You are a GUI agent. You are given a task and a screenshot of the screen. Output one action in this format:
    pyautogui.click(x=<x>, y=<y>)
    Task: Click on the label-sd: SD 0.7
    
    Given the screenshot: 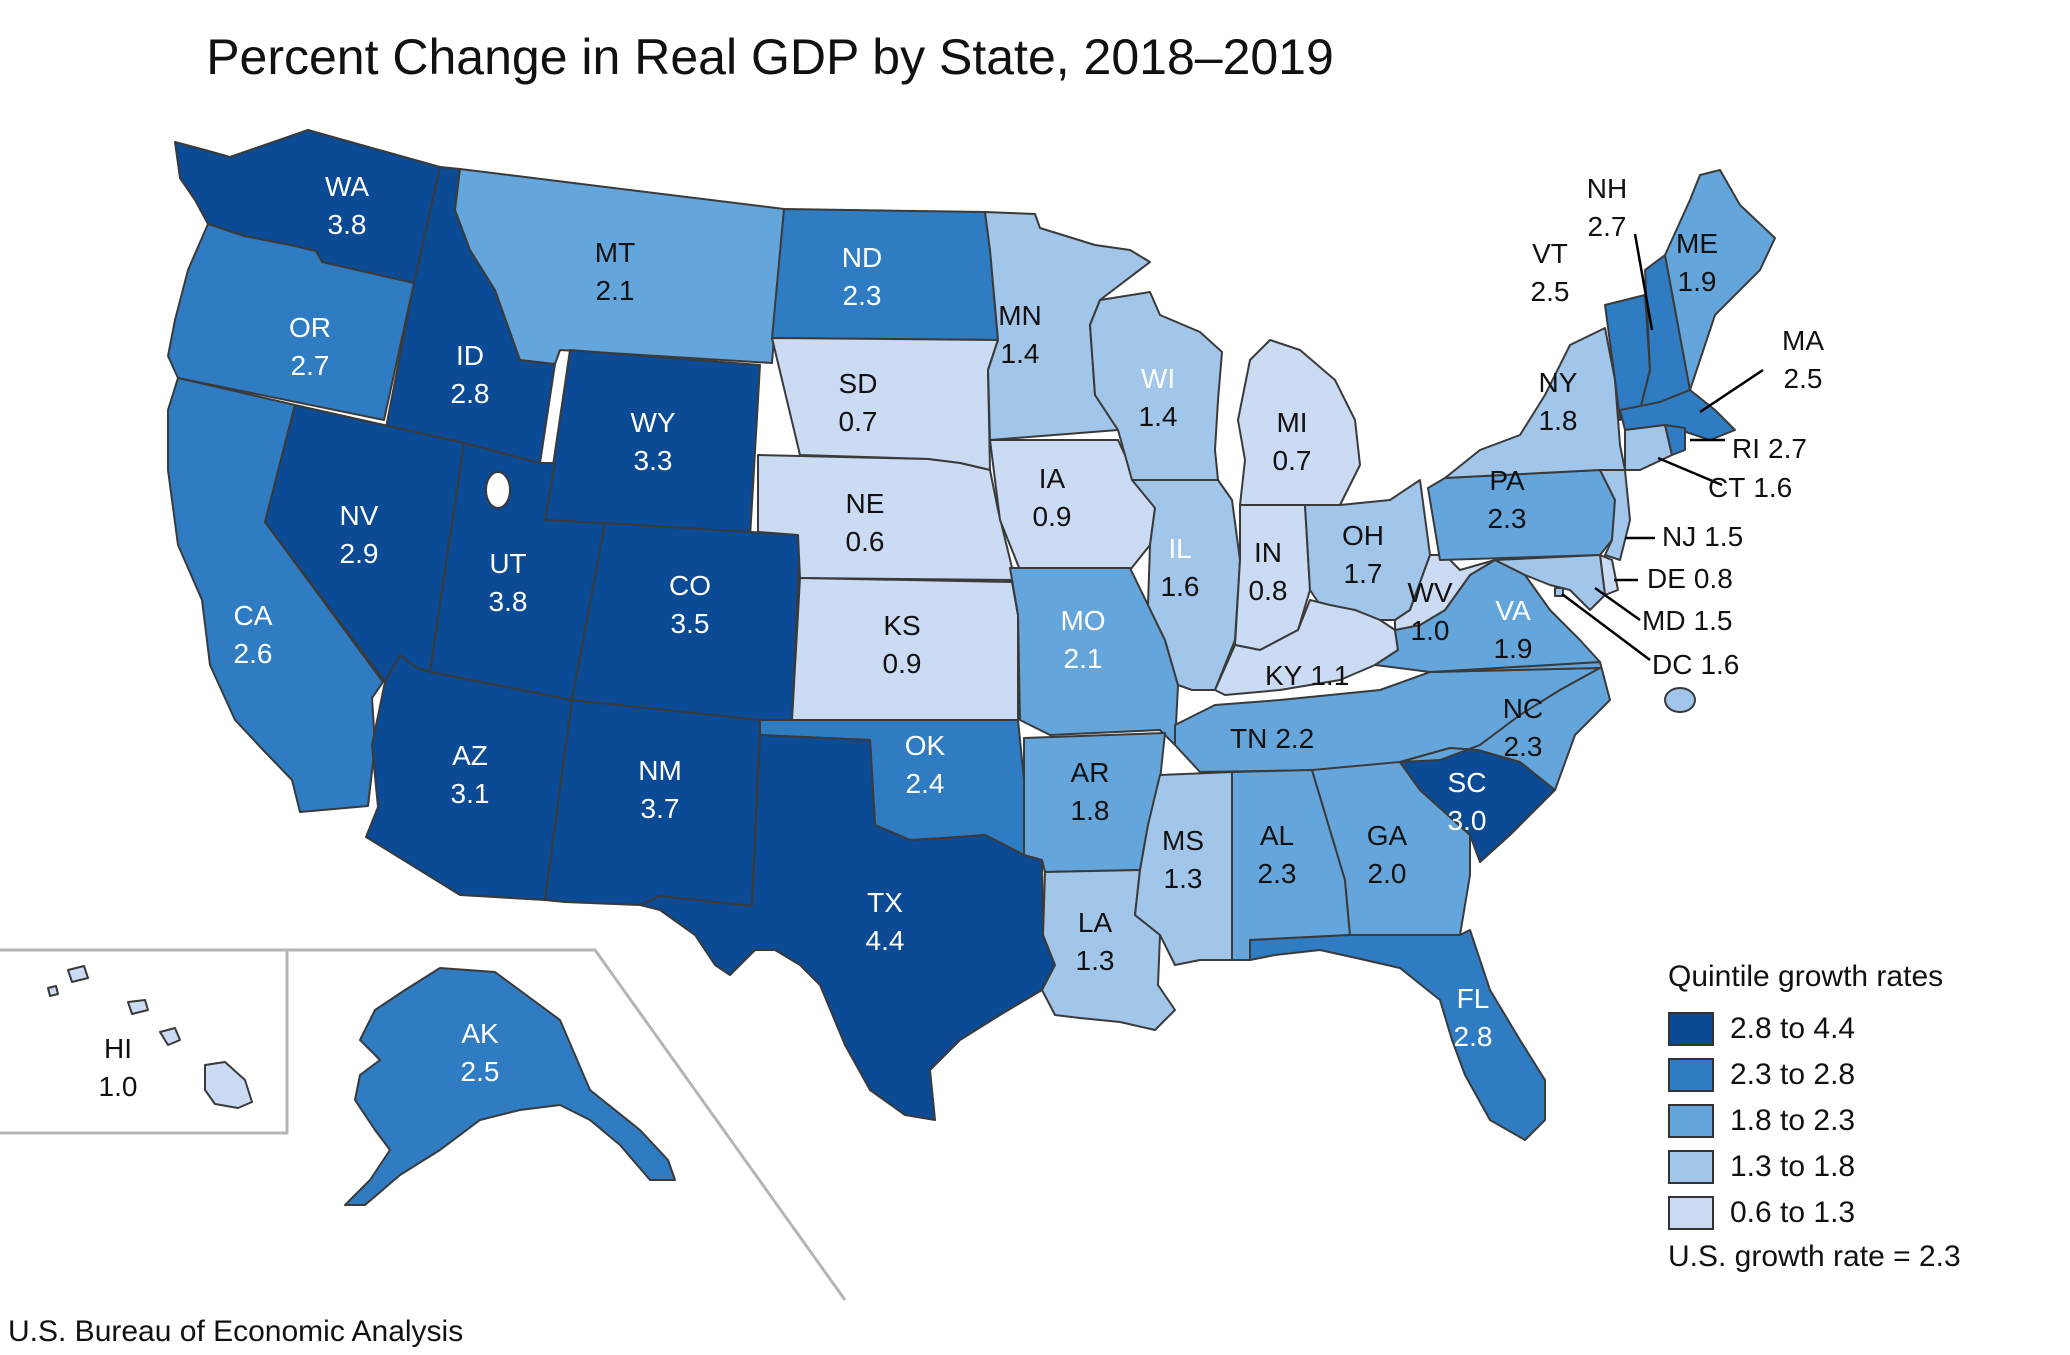 What is the action you would take?
    pyautogui.click(x=858, y=402)
    